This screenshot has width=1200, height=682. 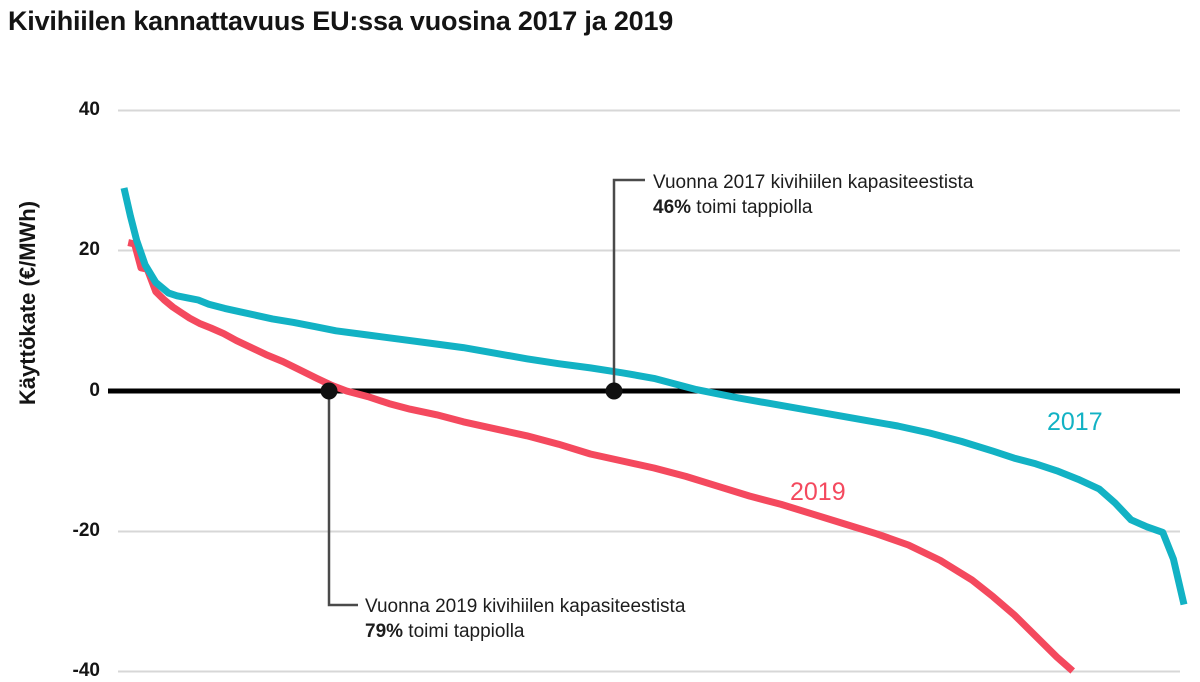 I want to click on annotation-2019-line2-rest: toimi tappiolla, so click(x=464, y=632).